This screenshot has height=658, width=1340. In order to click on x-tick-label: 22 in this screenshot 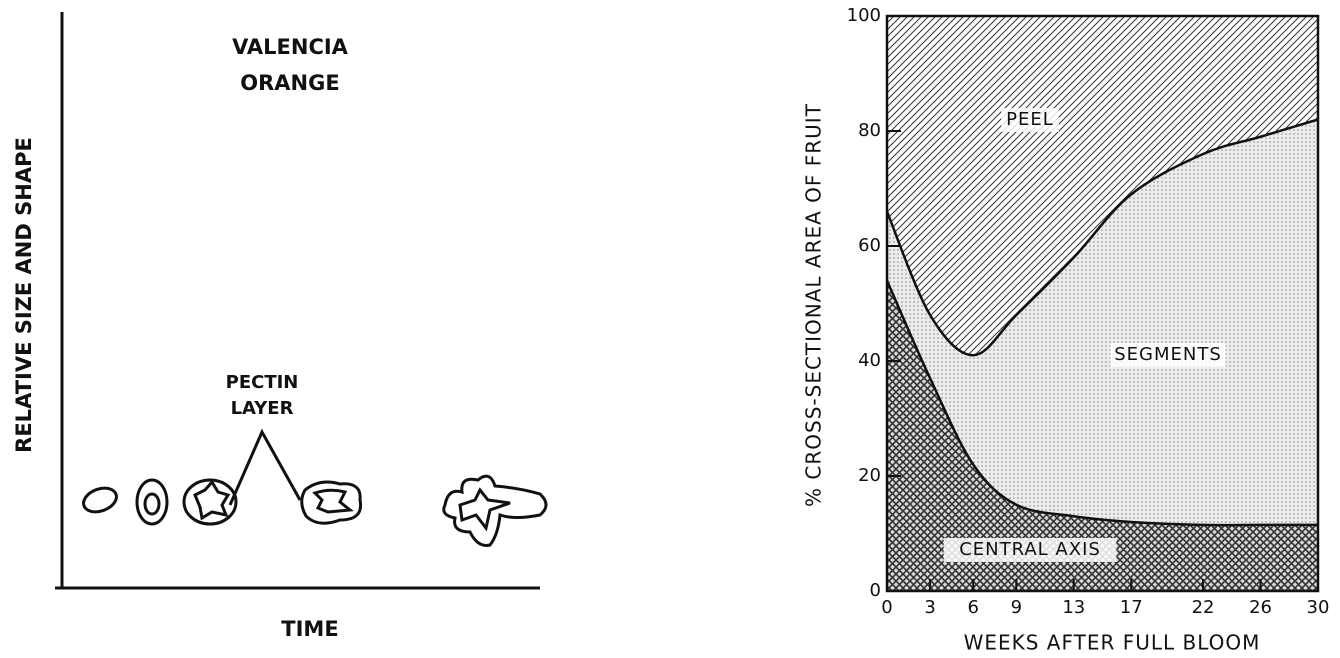, I will do `click(1203, 607)`.